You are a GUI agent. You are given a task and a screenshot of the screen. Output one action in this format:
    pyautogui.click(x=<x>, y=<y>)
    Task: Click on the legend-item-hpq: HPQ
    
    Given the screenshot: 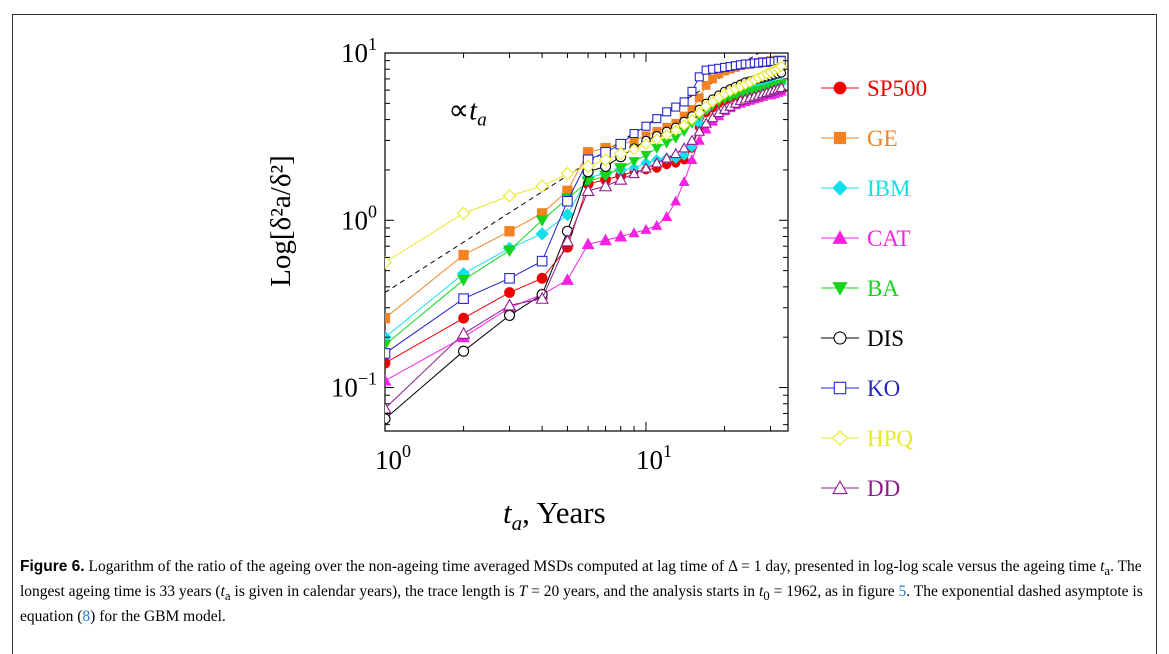 What is the action you would take?
    pyautogui.click(x=867, y=438)
    